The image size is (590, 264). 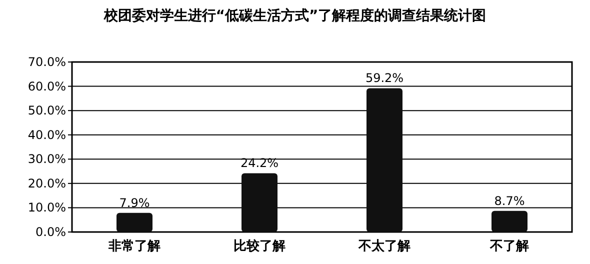 What do you see at coordinates (134, 203) in the screenshot?
I see `data-label: 7.9%` at bounding box center [134, 203].